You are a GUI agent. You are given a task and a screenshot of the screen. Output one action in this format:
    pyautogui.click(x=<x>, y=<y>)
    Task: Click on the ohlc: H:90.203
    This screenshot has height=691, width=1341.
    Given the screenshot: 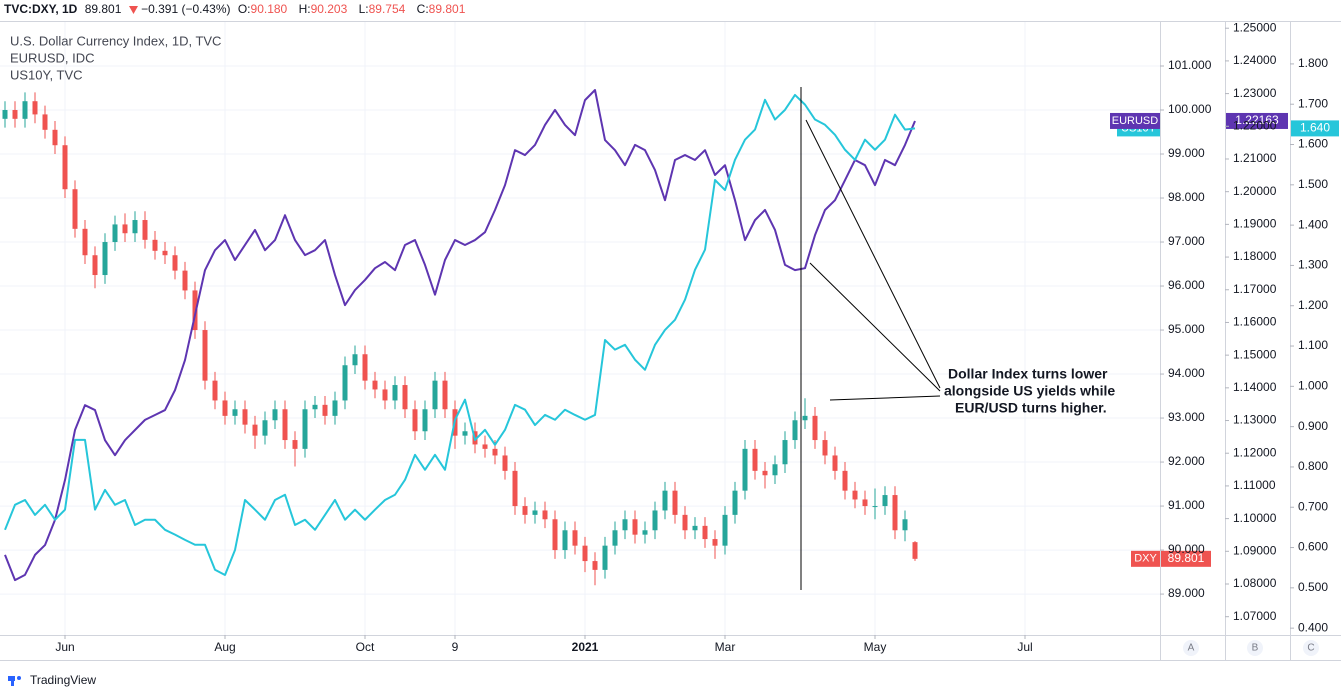 What is the action you would take?
    pyautogui.click(x=325, y=9)
    